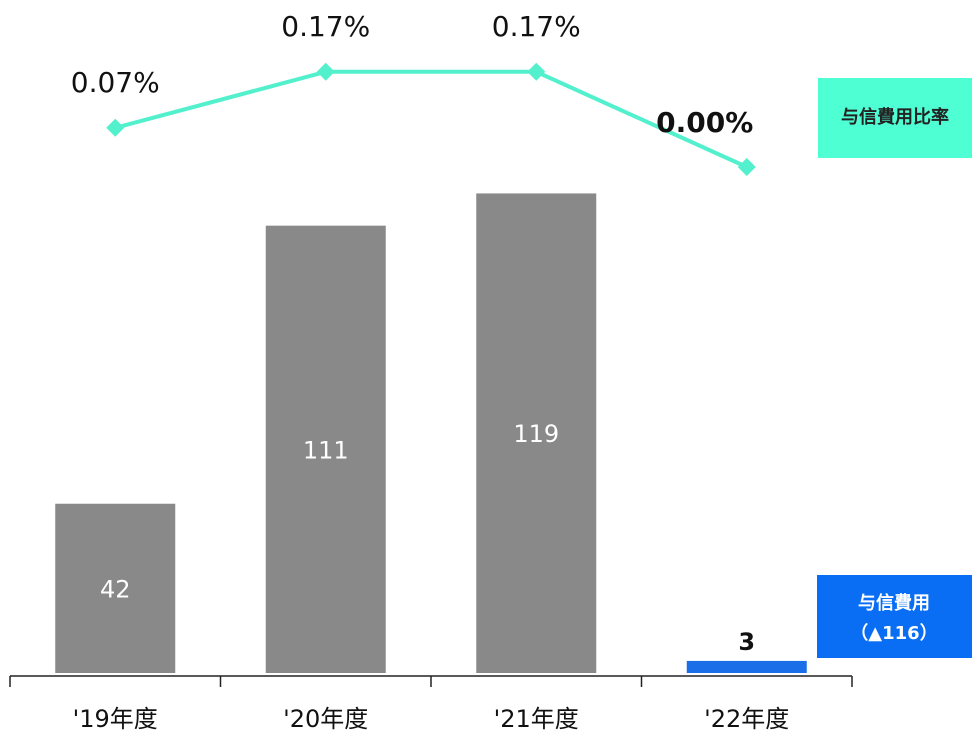 The image size is (972, 736). What do you see at coordinates (894, 616) in the screenshot?
I see `legend-box-cost` at bounding box center [894, 616].